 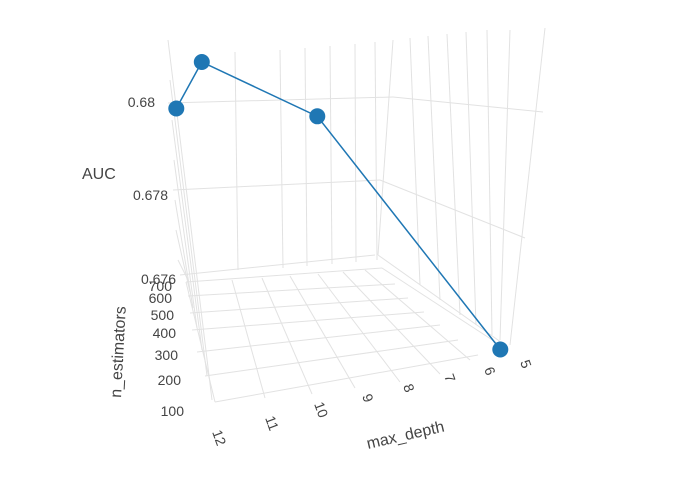 I want to click on y-tick-label: 100, so click(x=173, y=411).